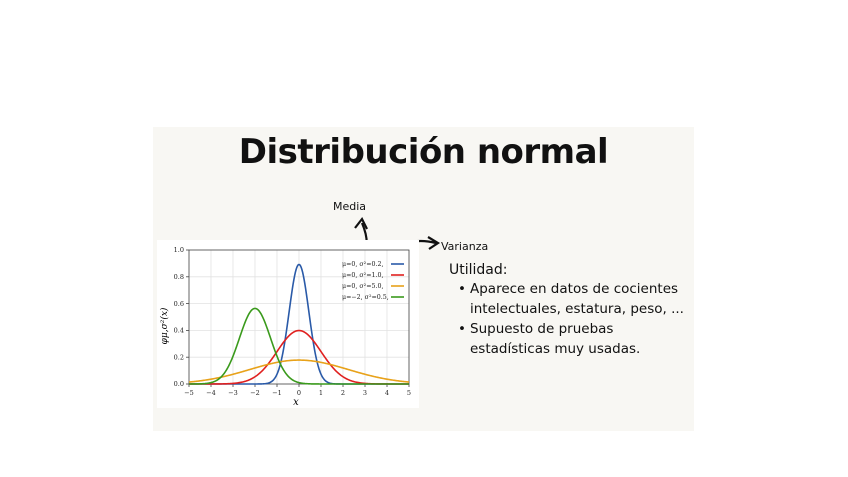 This screenshot has width=848, height=477. Describe the element at coordinates (365, 297) in the screenshot. I see `legend-label: μ=−2, σ²=0.5,` at that location.